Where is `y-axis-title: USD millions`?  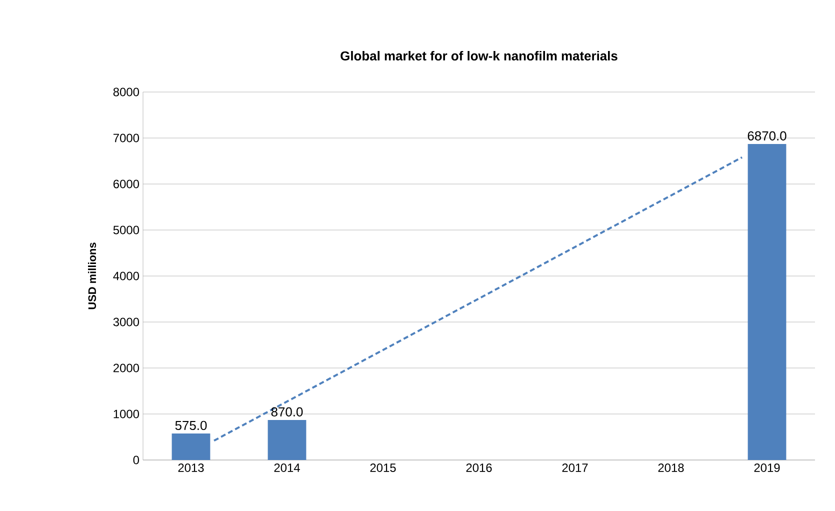 y-axis-title: USD millions is located at coordinates (92, 276).